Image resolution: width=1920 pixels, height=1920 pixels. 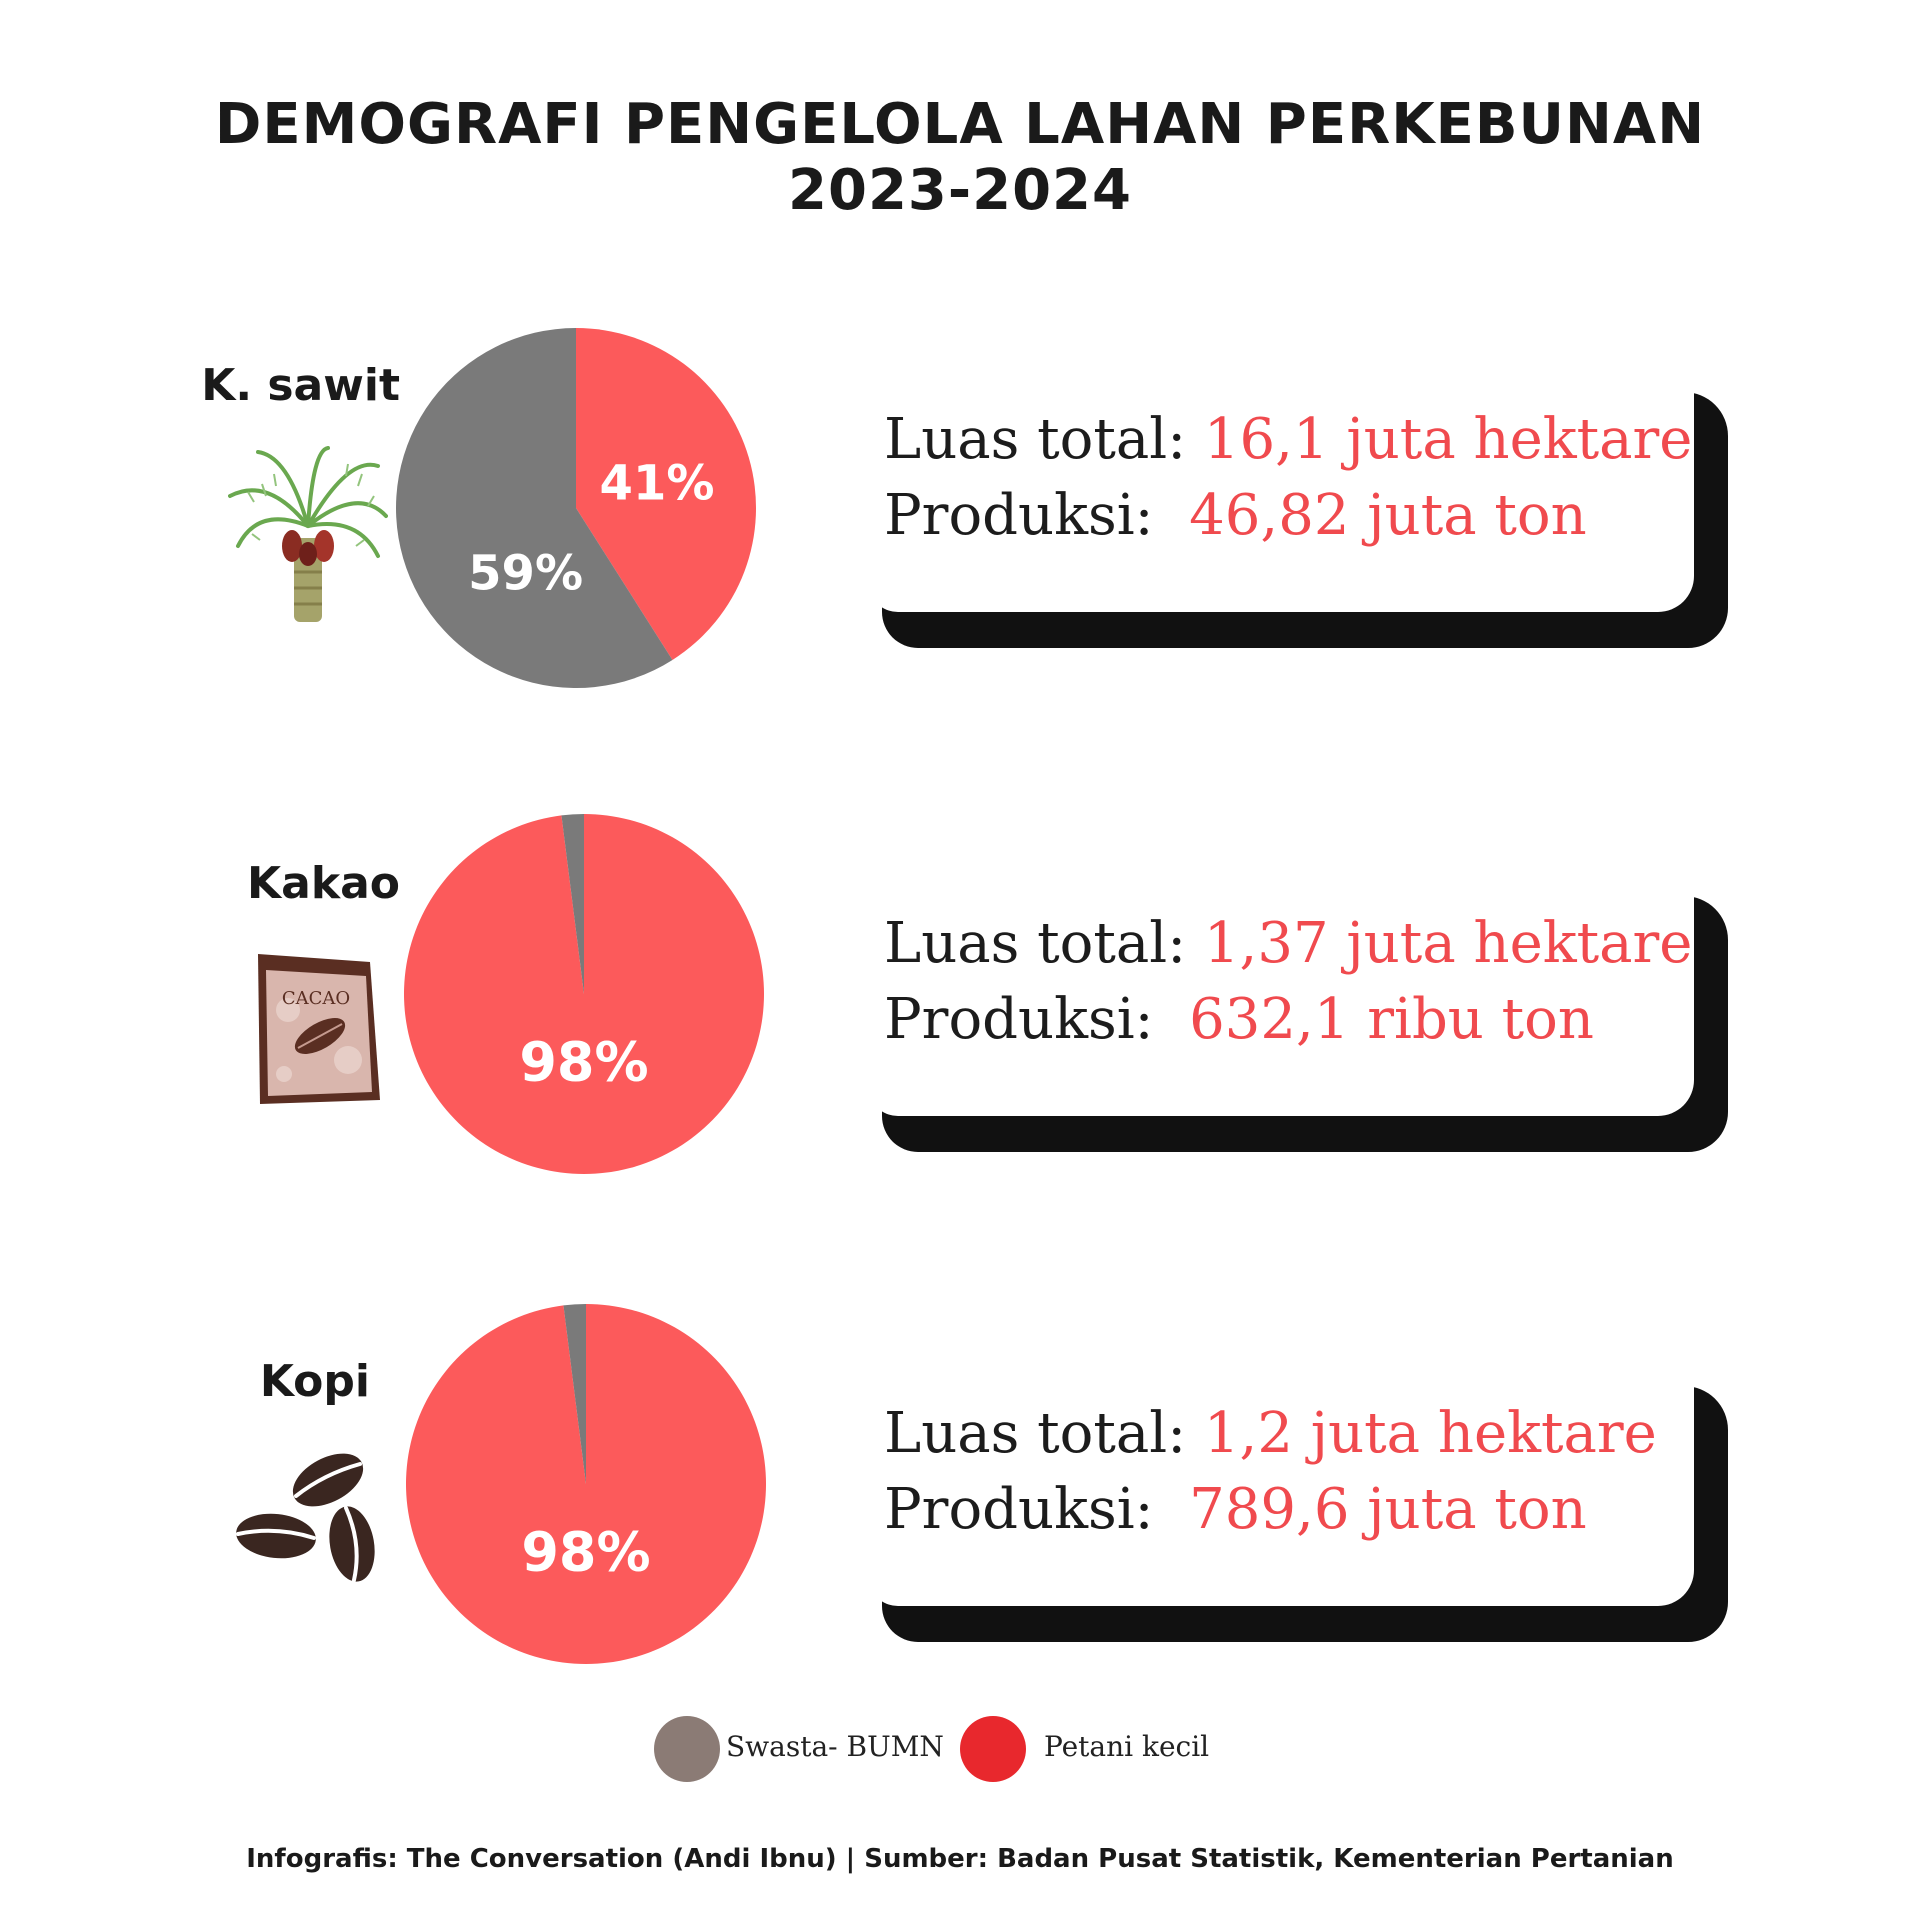 I want to click on pie-chart-sawit: 41% 59%, so click(x=576, y=508).